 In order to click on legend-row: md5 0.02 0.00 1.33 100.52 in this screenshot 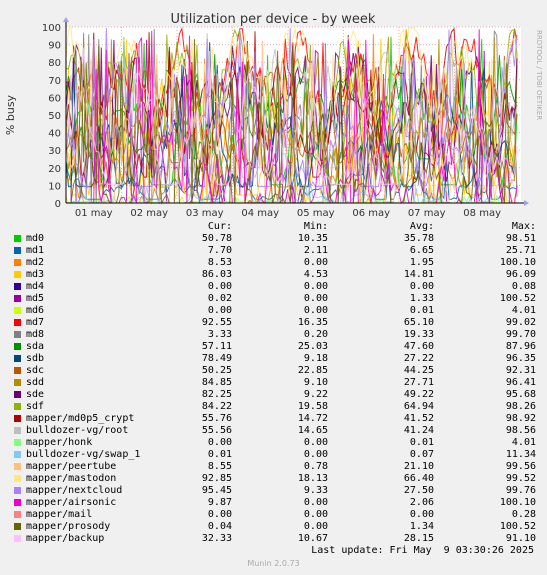, I will do `click(273, 299)`.